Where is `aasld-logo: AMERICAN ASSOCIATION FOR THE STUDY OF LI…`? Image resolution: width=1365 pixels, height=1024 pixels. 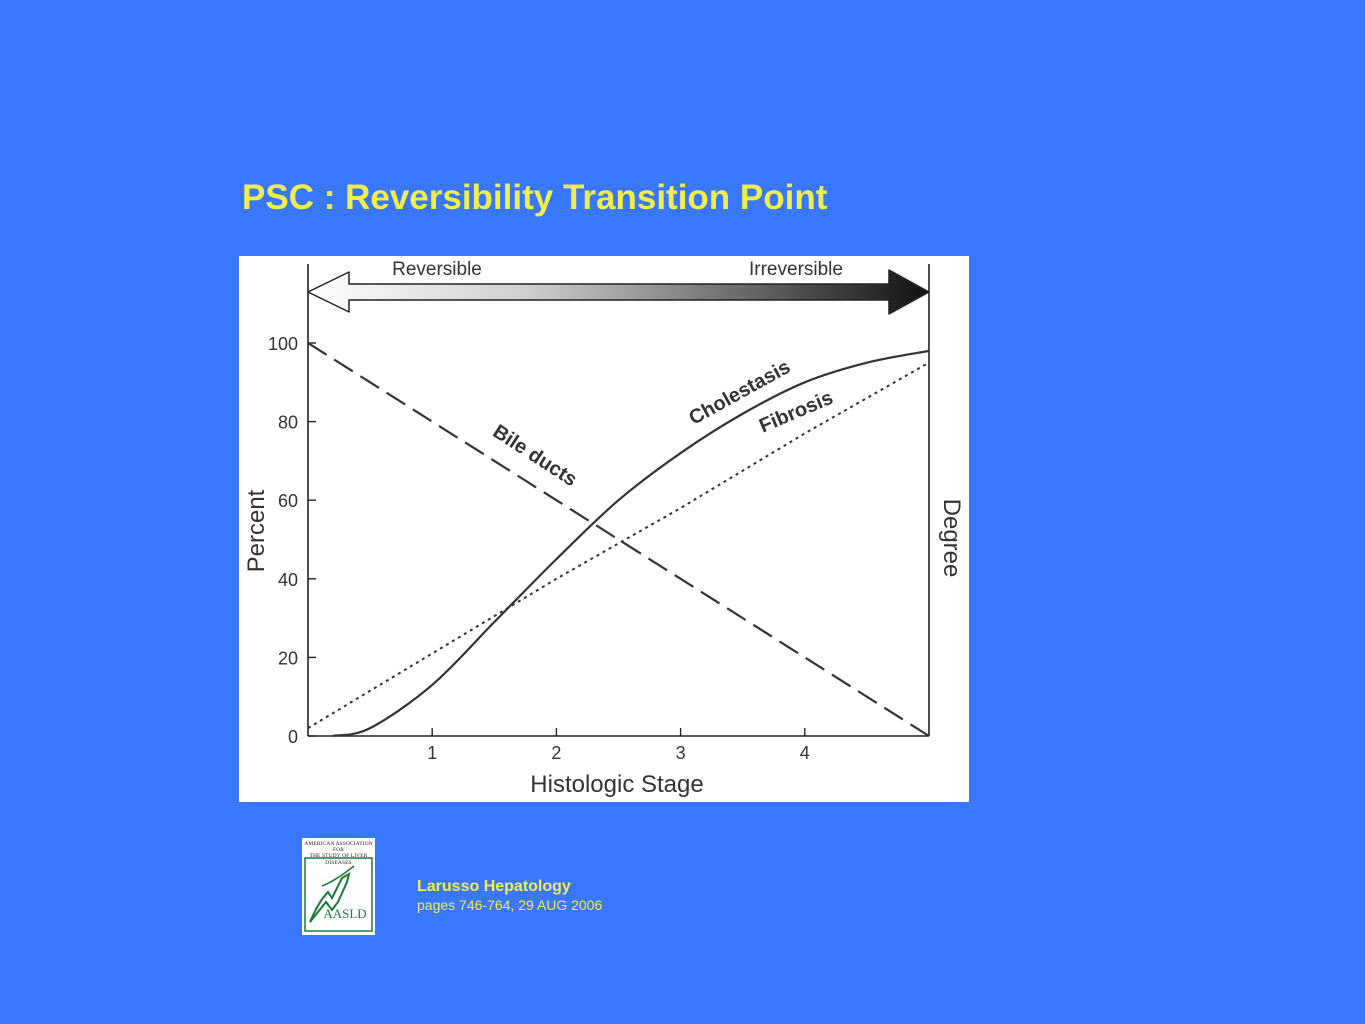
aasld-logo: AMERICAN ASSOCIATION FOR THE STUDY OF LI… is located at coordinates (338, 886).